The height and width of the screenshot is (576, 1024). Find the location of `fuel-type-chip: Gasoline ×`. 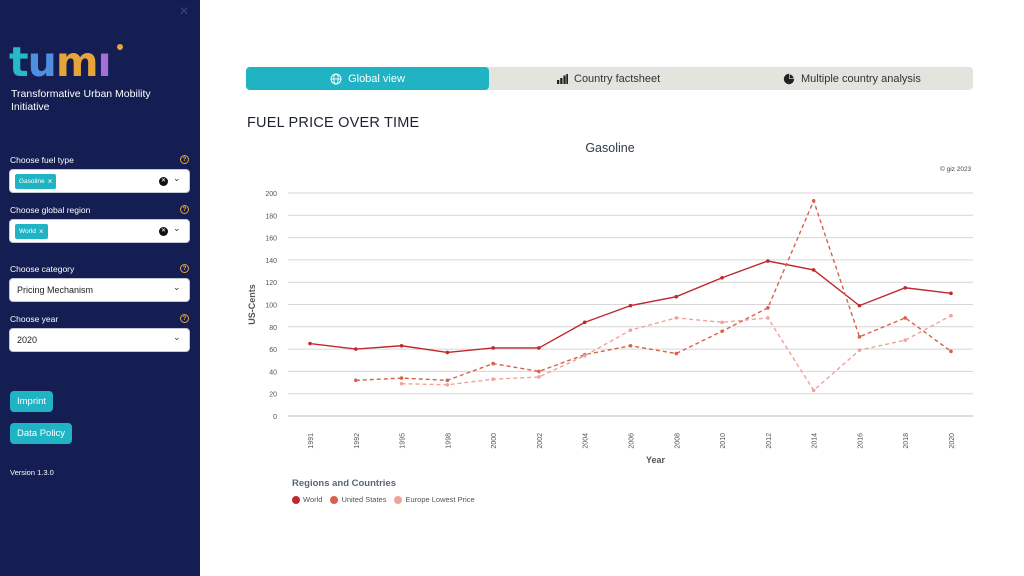

fuel-type-chip: Gasoline × is located at coordinates (36, 181).